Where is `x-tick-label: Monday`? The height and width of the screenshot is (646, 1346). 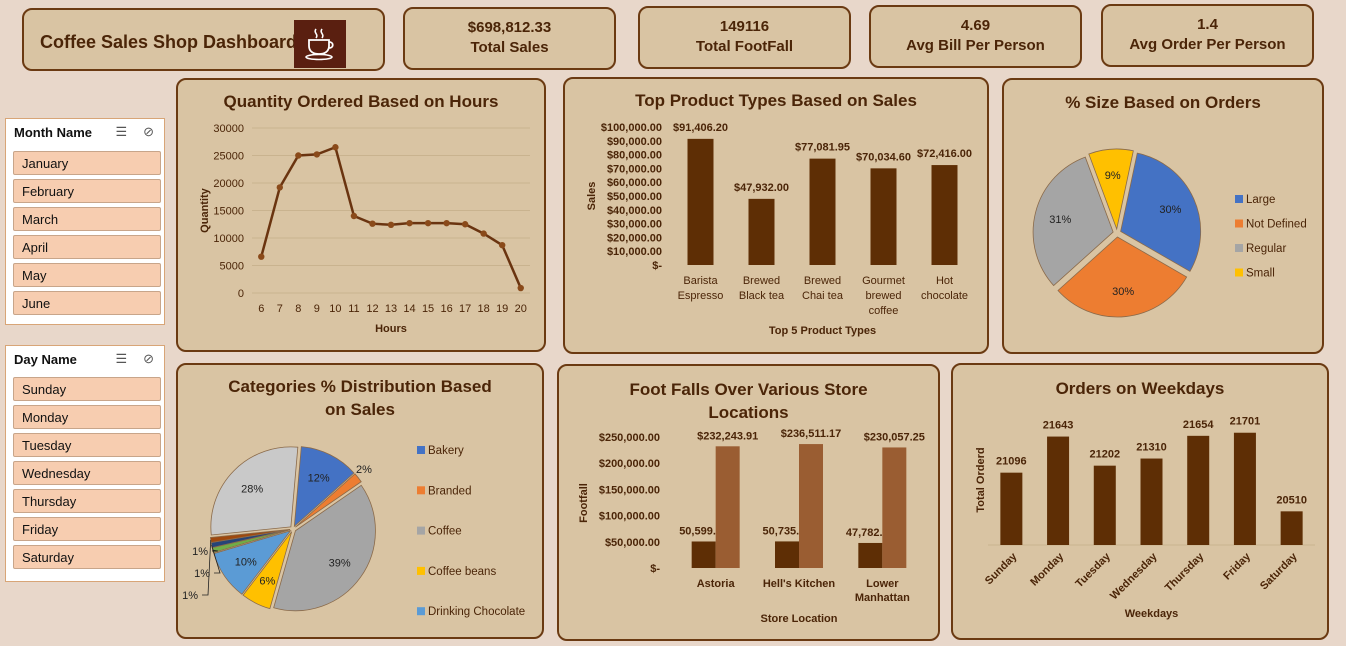
x-tick-label: Monday is located at coordinates (1047, 569).